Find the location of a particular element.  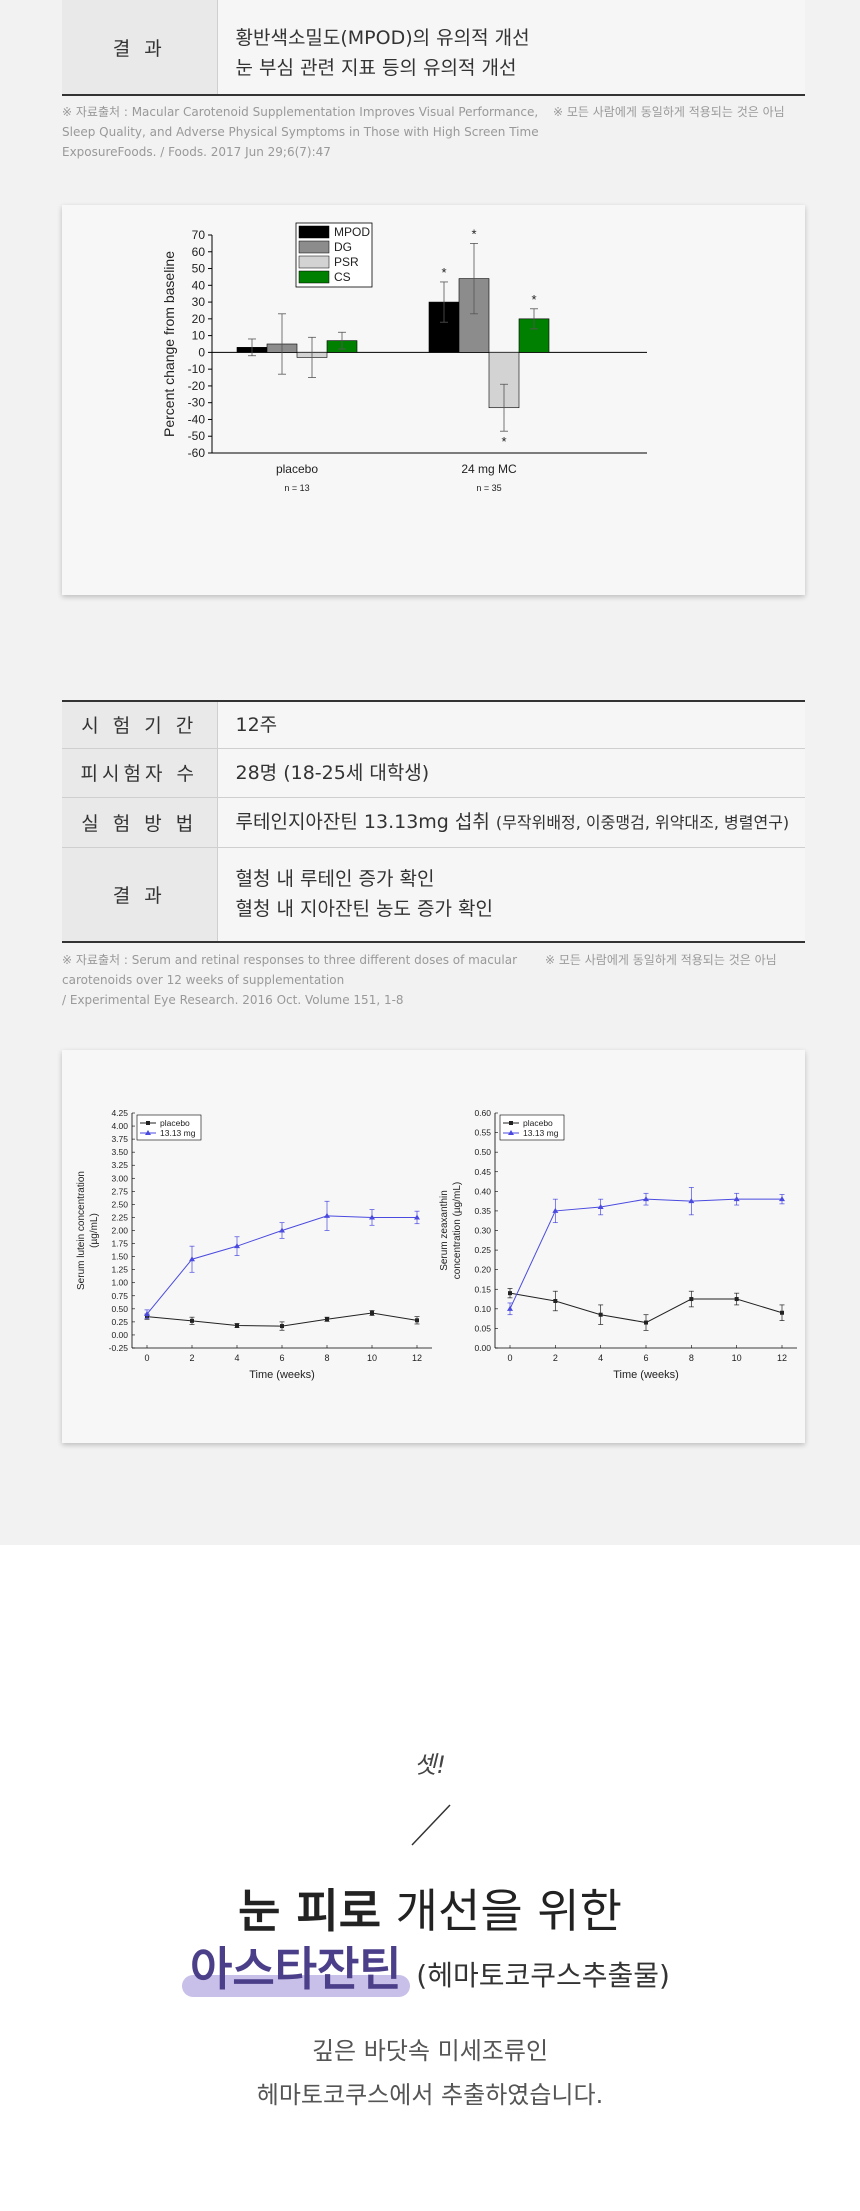

table-row: 결 과 혈청 내 루테인 증가 확인 혈청 내 지아잔틴 농도 증가 확인 is located at coordinates (433, 895).